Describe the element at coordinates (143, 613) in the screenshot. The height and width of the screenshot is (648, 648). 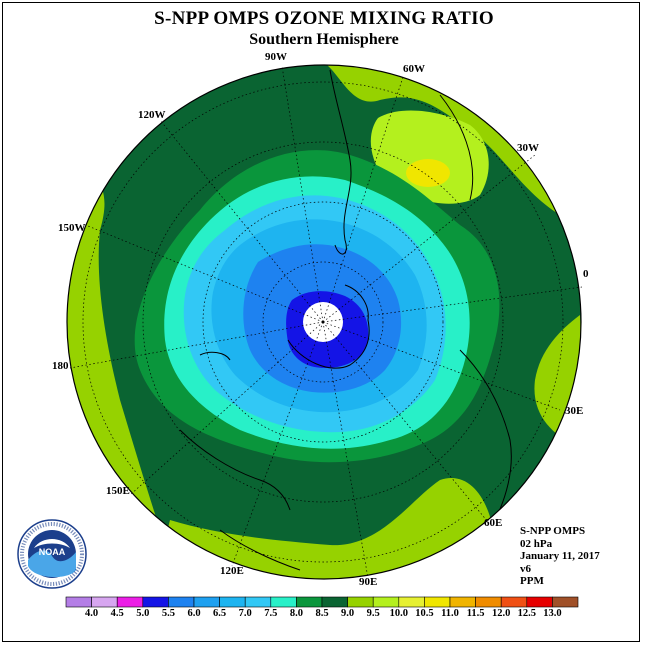
I see `colorbar-tick-label: 5.0` at that location.